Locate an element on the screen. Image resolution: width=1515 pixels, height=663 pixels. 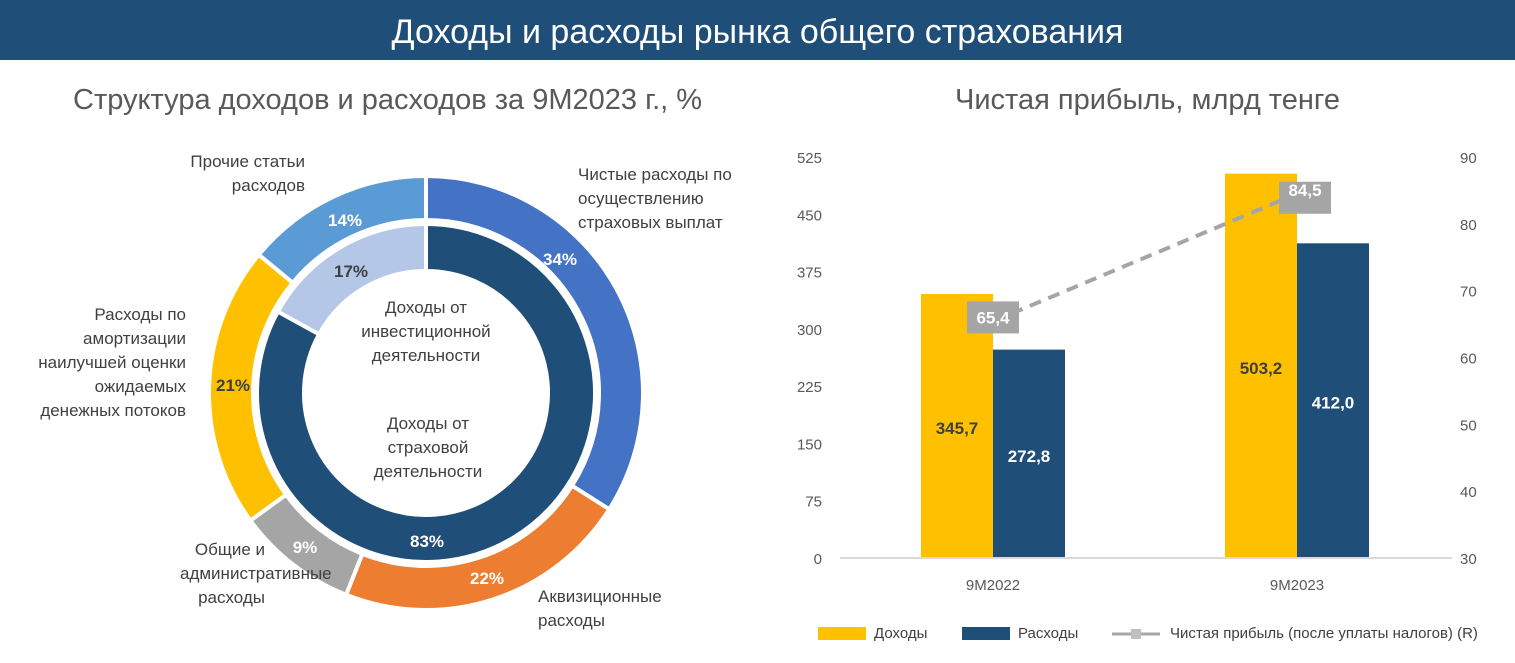
net-profit-value-label: 65,4 is located at coordinates (993, 317).